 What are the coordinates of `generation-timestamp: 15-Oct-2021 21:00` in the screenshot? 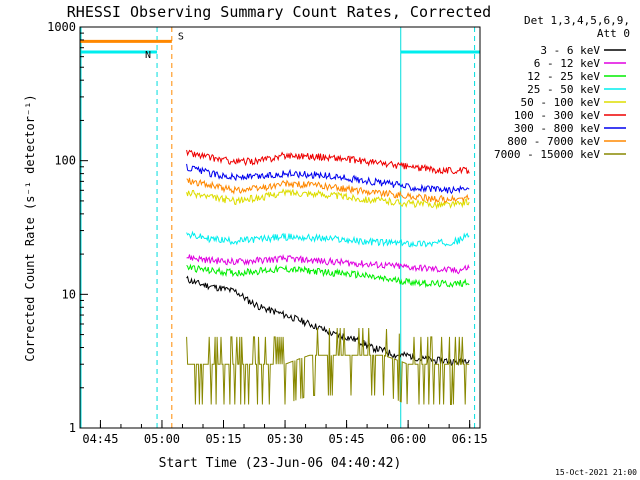 It's located at (596, 472).